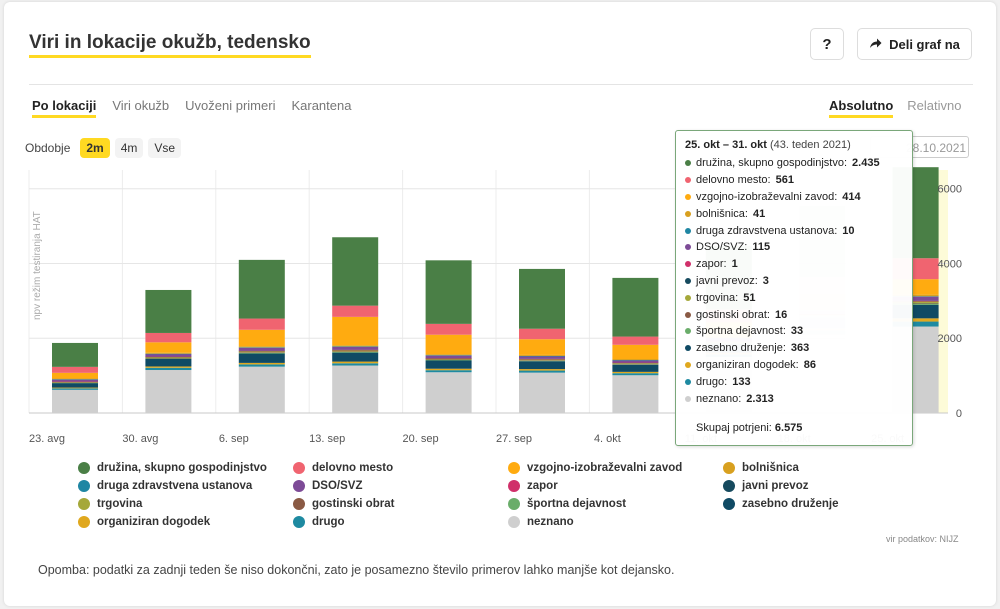 The height and width of the screenshot is (609, 1000). What do you see at coordinates (797, 331) in the screenshot?
I see `tooltip-row-value: 33` at bounding box center [797, 331].